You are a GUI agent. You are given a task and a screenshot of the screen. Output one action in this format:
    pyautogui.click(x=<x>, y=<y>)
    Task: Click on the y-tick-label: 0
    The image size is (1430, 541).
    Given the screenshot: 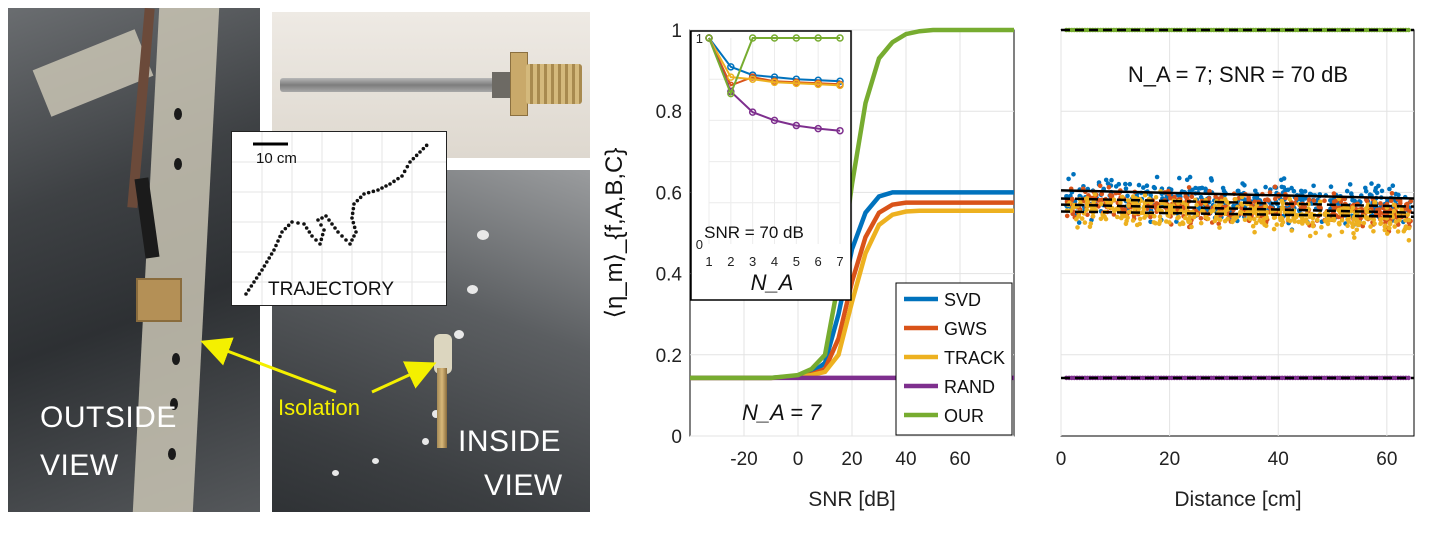 What is the action you would take?
    pyautogui.click(x=676, y=437)
    